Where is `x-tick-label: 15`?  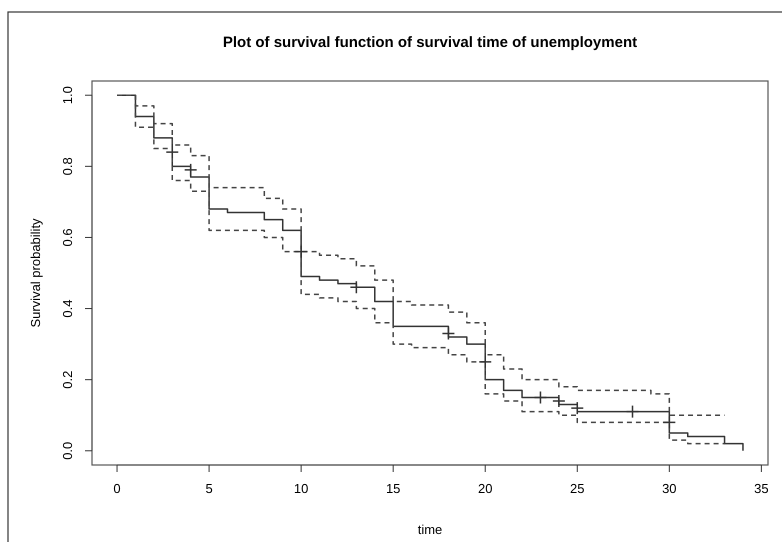 x-tick-label: 15 is located at coordinates (393, 488).